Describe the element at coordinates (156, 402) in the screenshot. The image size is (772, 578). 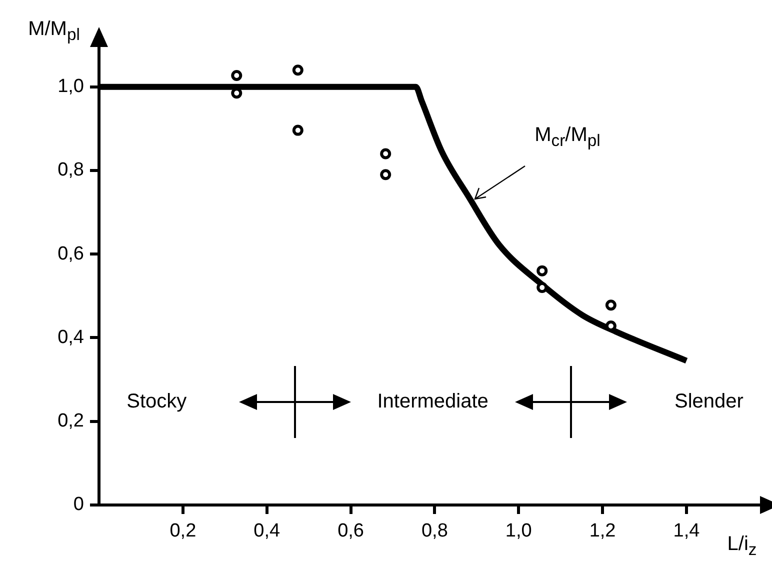
I see `annotation: Stocky` at that location.